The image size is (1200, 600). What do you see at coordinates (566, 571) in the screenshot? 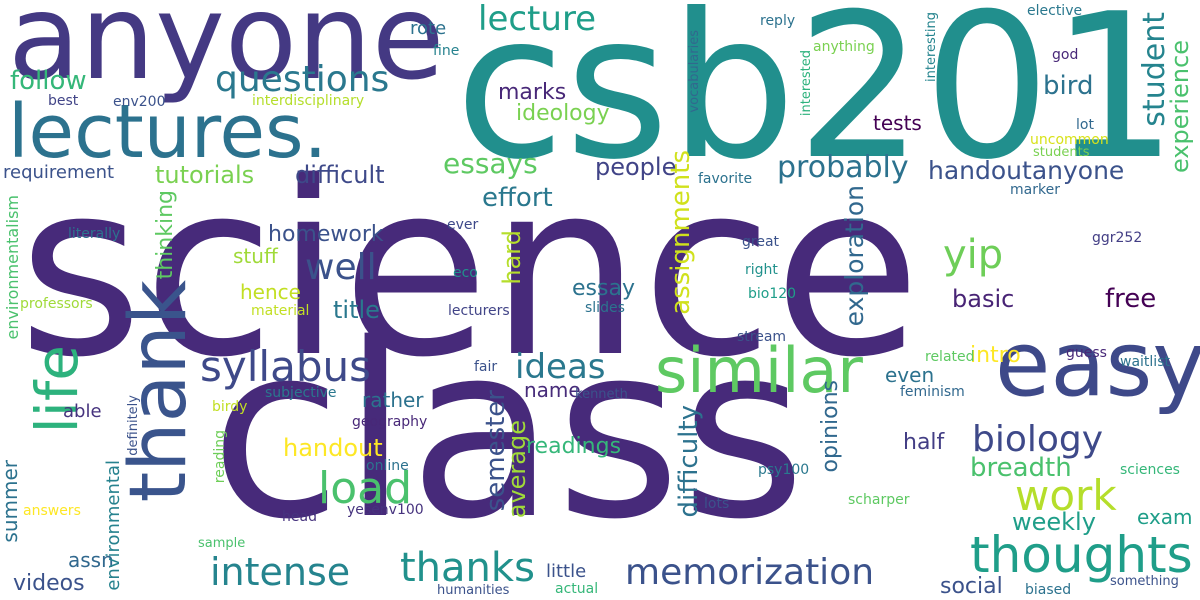
I see `word-little: little` at bounding box center [566, 571].